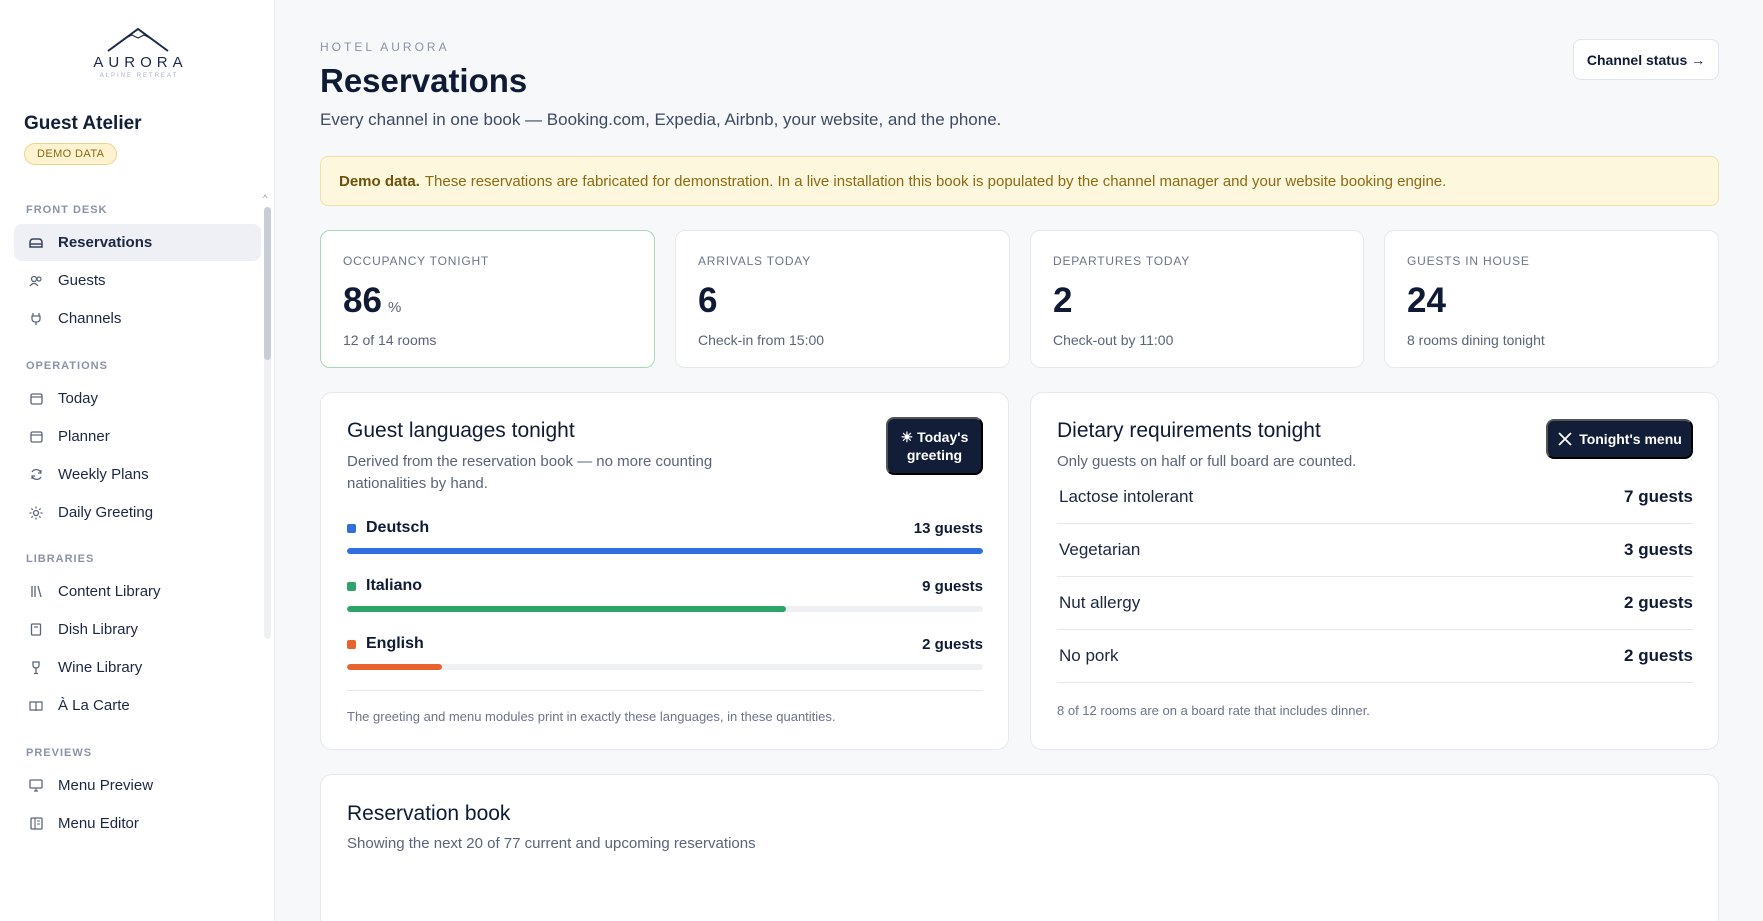  I want to click on brand-logo: AURORA ALPINE RETREAT, so click(138, 52).